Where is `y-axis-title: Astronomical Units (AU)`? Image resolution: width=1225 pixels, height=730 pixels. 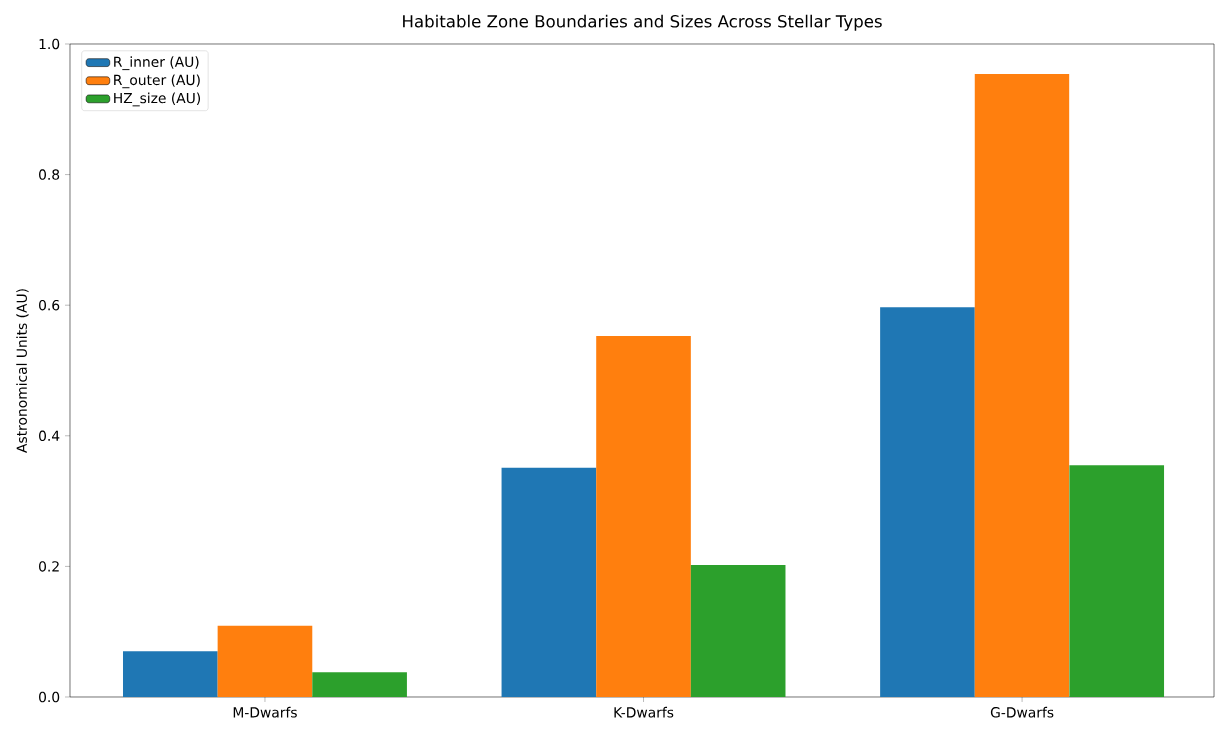 y-axis-title: Astronomical Units (AU) is located at coordinates (22, 371).